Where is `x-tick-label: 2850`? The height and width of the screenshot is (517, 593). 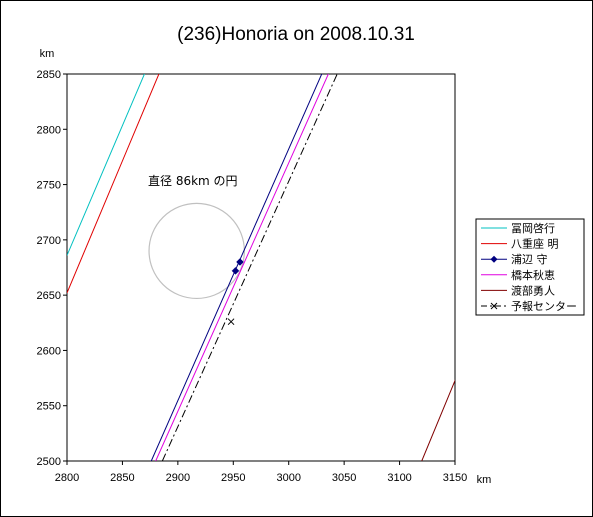 x-tick-label: 2850 is located at coordinates (122, 478).